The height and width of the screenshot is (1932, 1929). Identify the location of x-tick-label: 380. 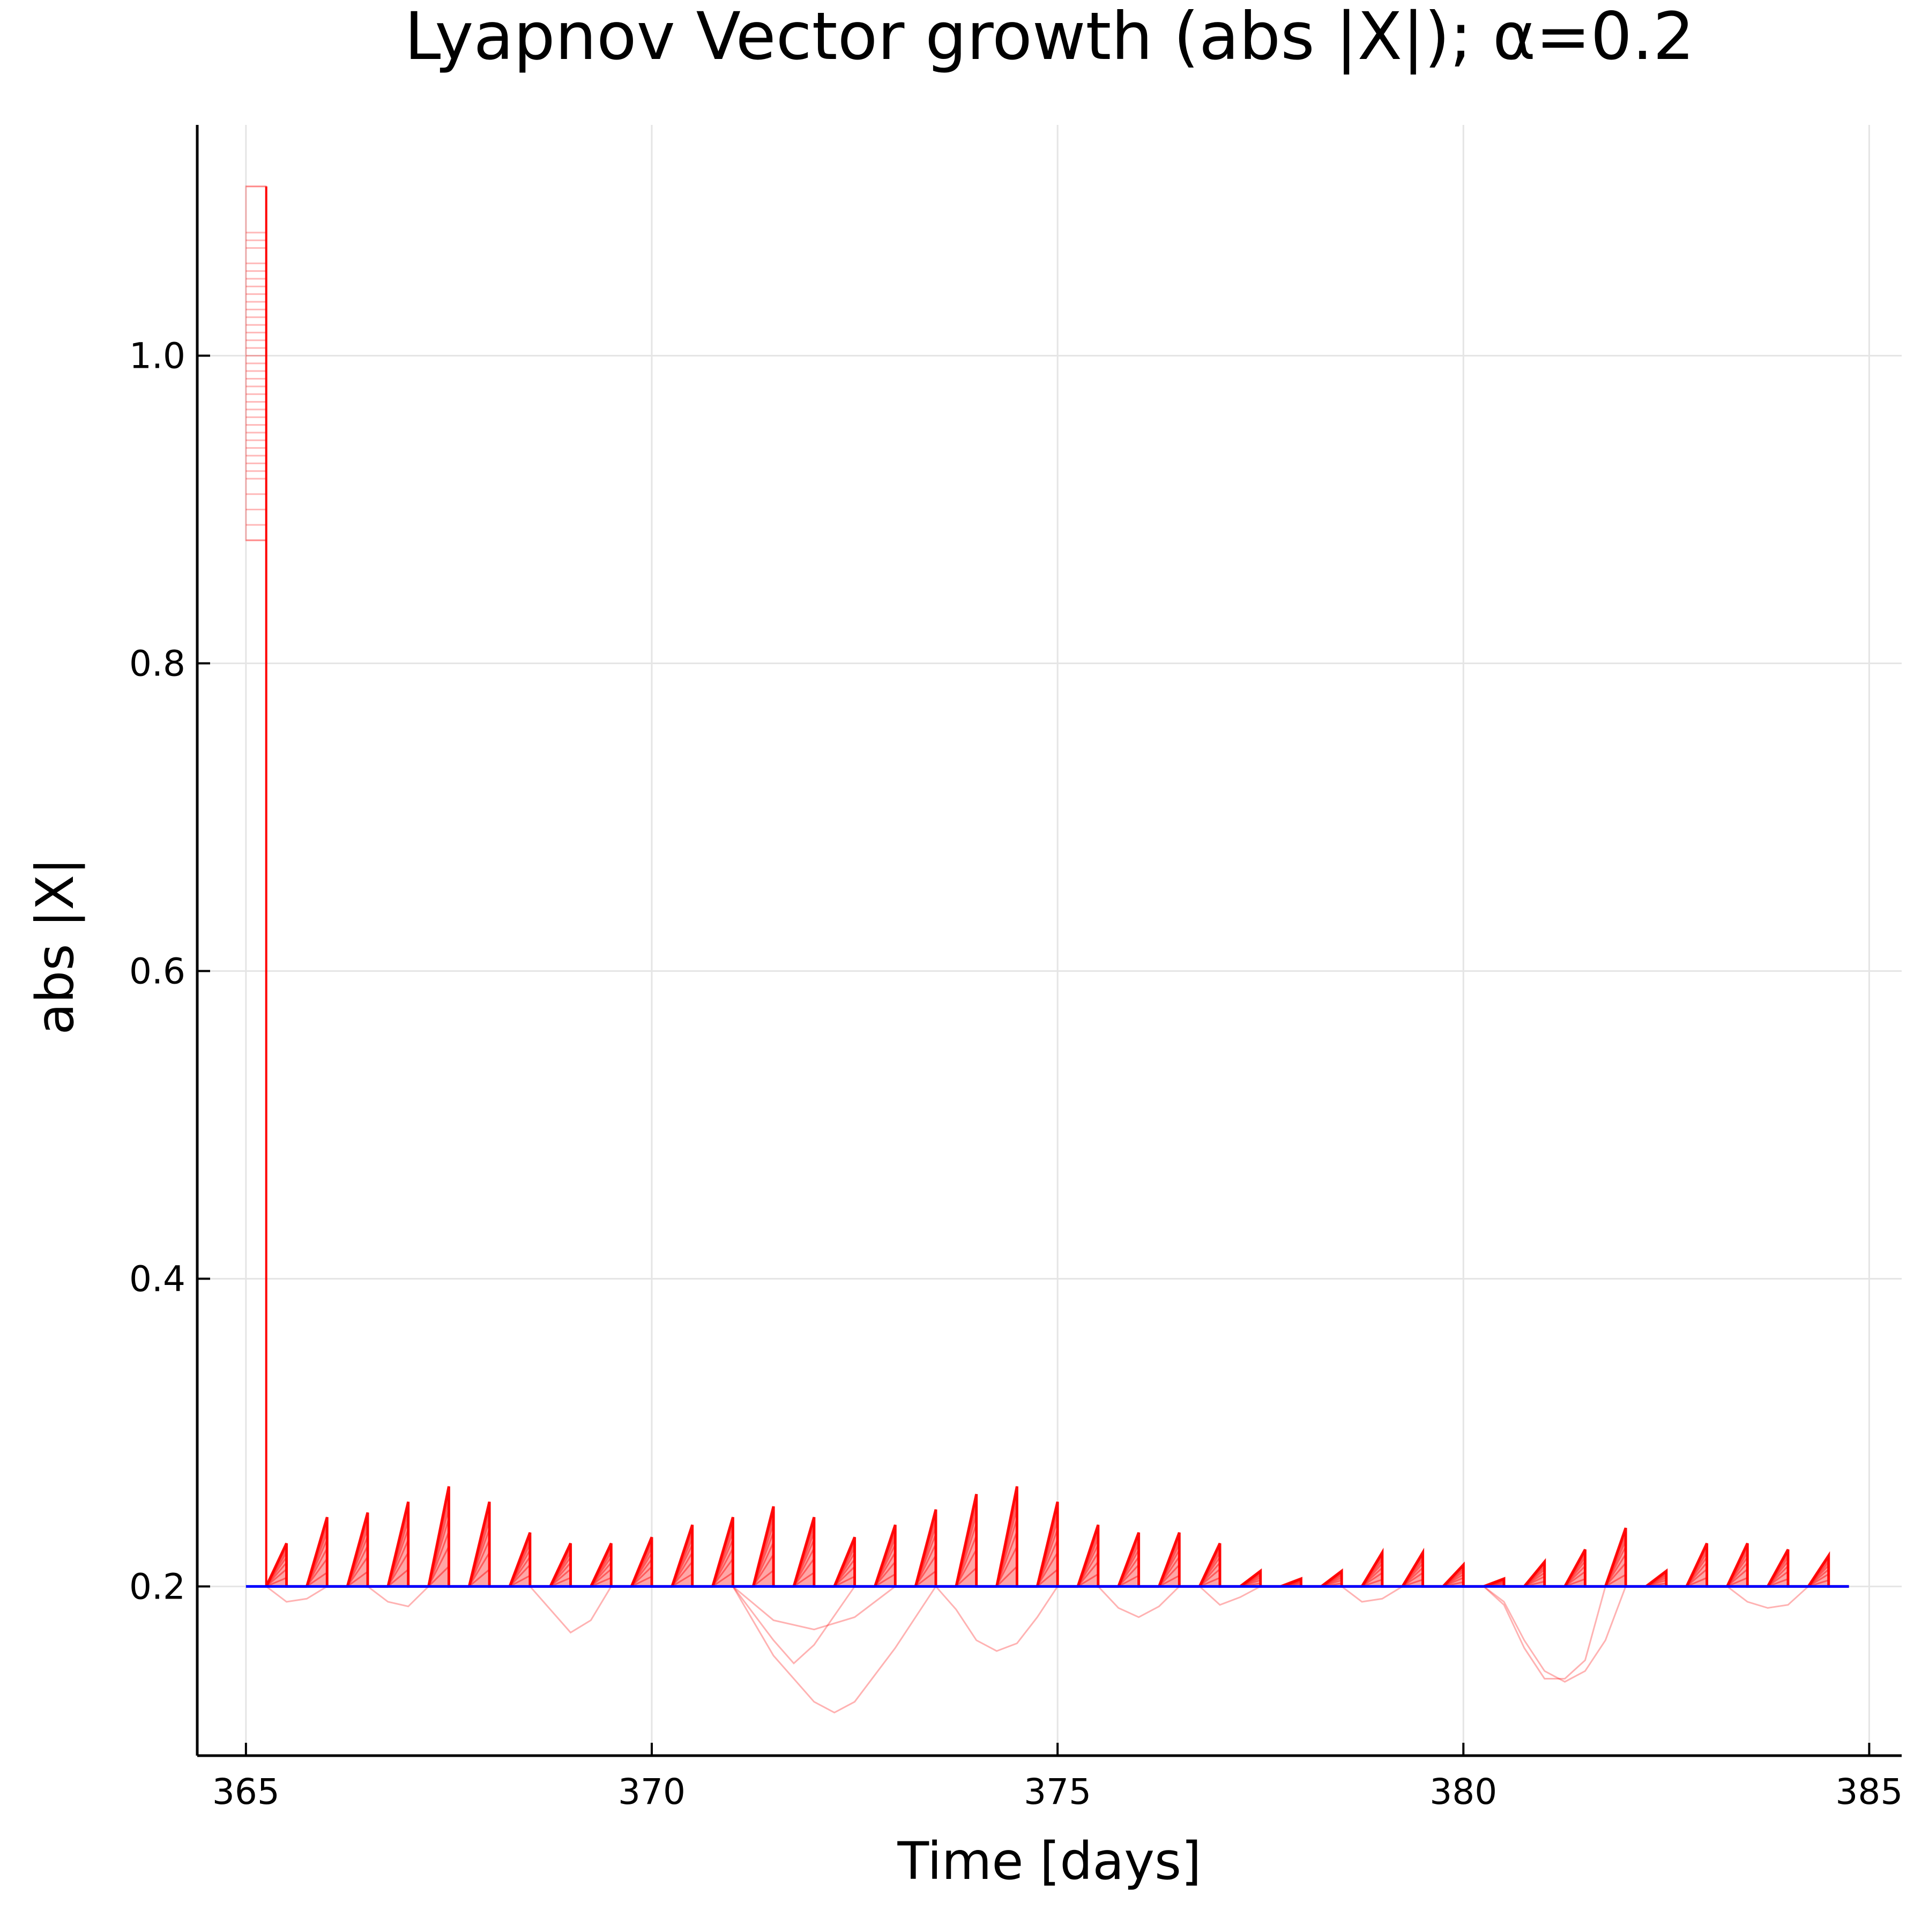
(1463, 1791).